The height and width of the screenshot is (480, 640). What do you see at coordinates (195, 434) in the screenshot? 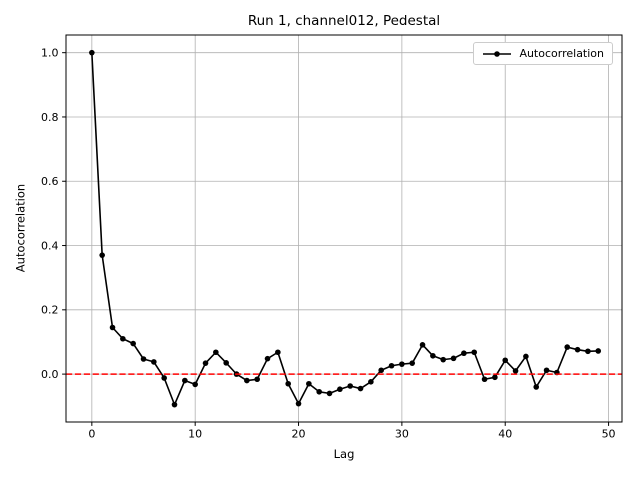
I see `x-tick-label: 10` at bounding box center [195, 434].